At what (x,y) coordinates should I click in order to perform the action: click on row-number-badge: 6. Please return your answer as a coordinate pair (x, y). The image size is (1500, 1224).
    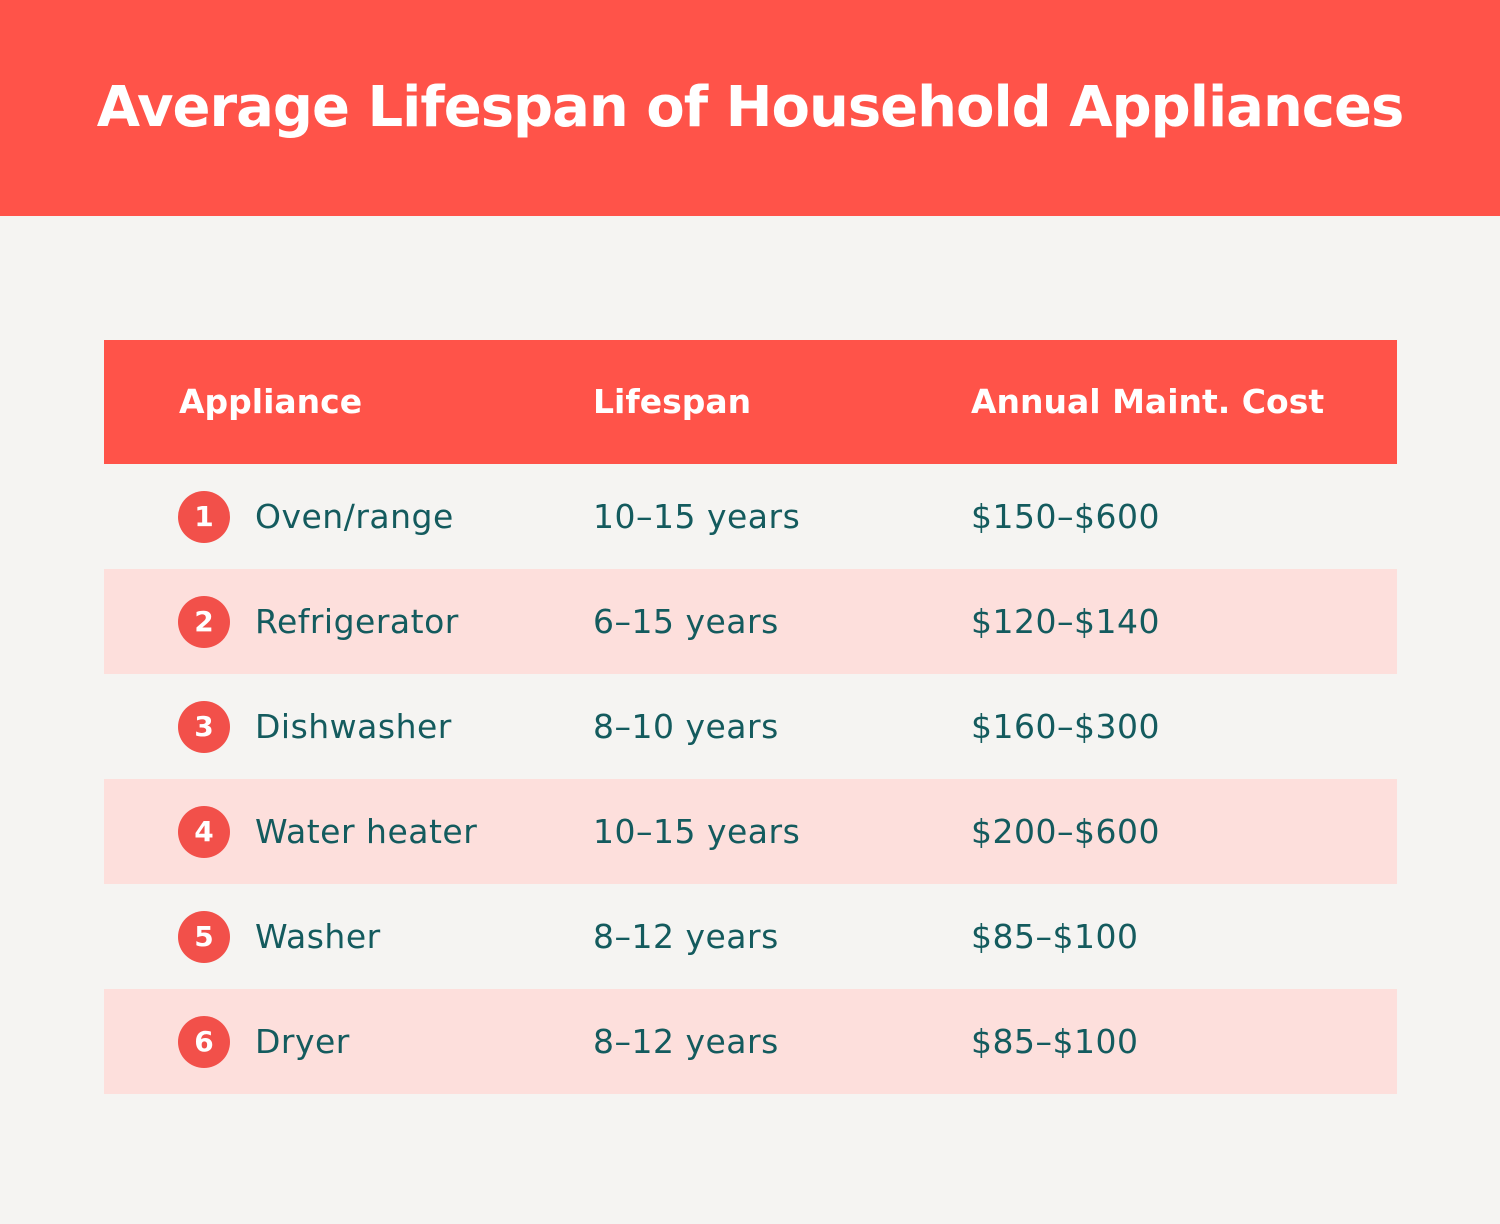
    Looking at the image, I should click on (204, 1042).